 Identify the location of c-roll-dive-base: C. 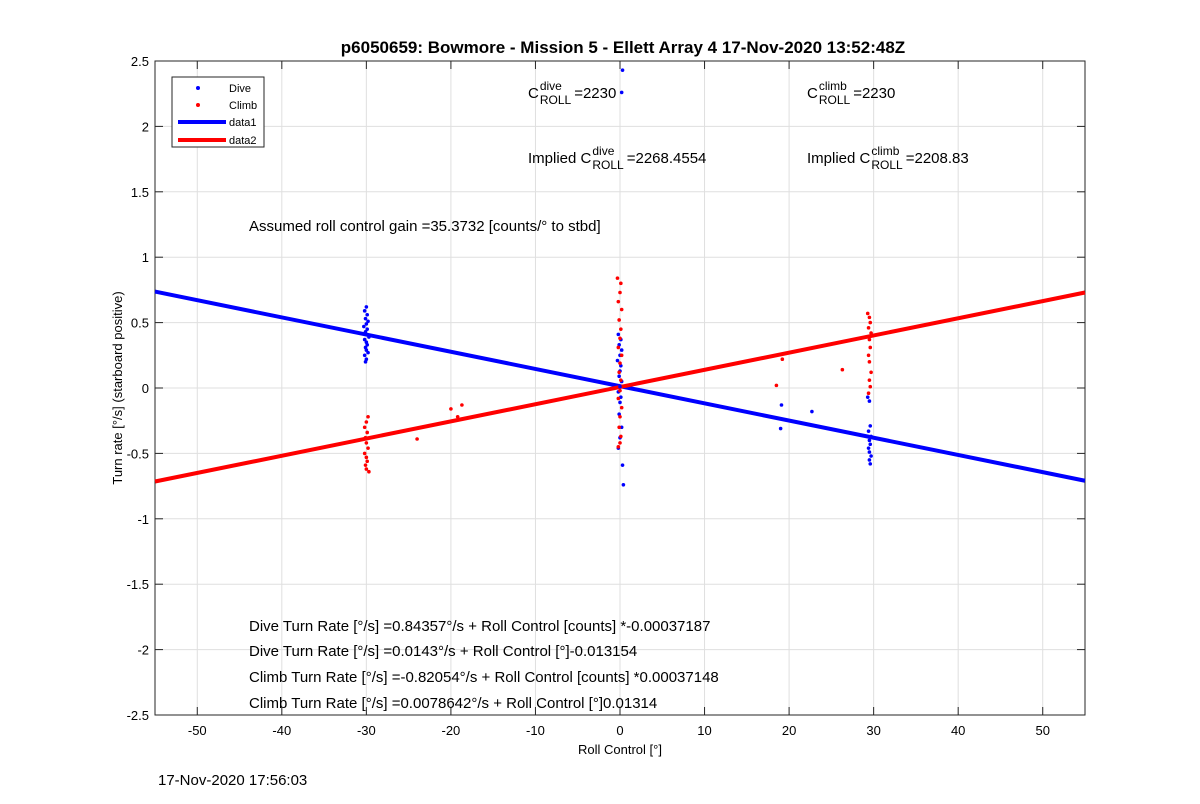
(533, 93).